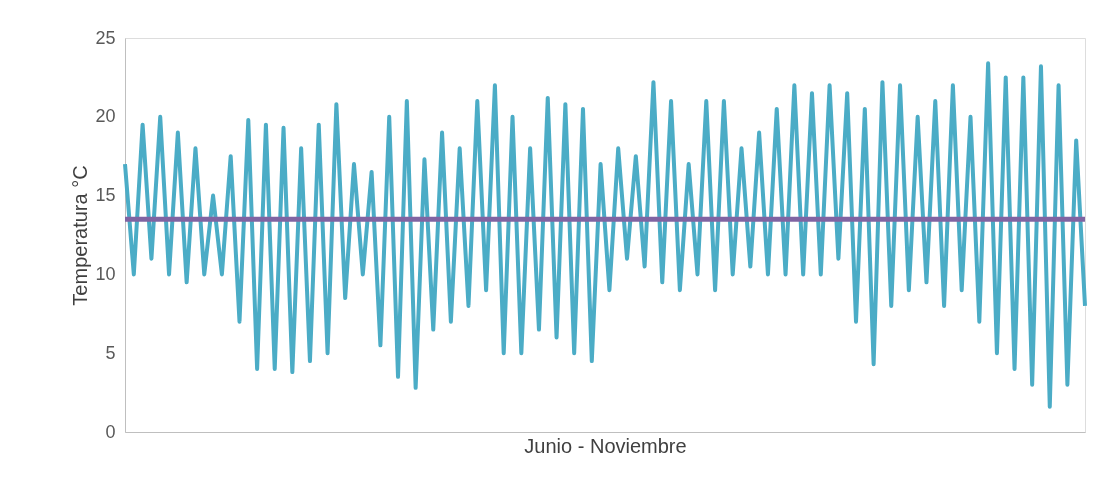 This screenshot has width=1107, height=495. I want to click on y-tick-label: 0, so click(110, 431).